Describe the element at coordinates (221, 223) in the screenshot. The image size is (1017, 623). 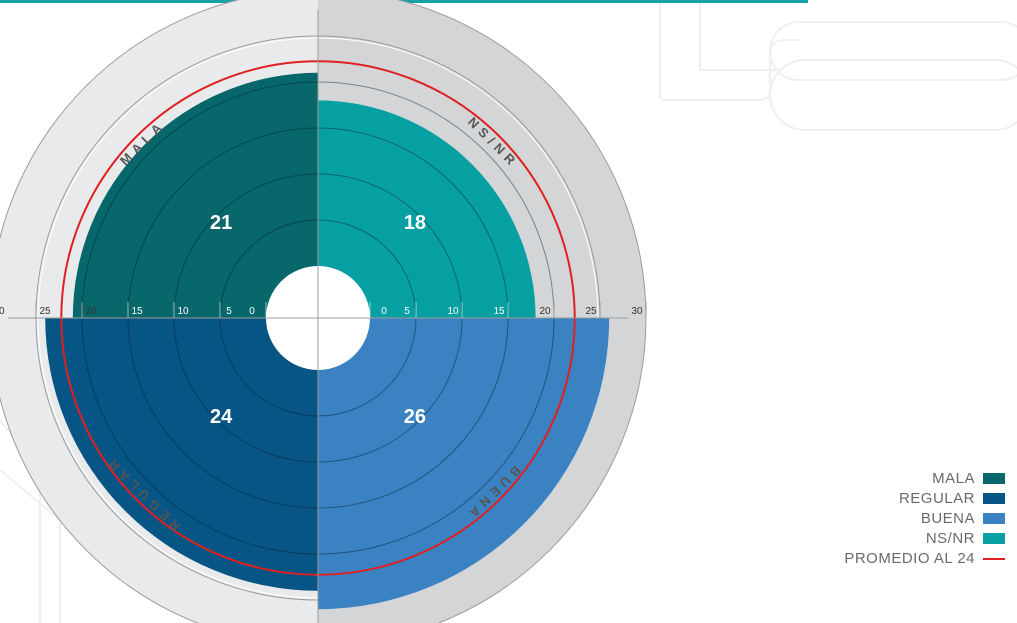
I see `value-label-mala: 21` at that location.